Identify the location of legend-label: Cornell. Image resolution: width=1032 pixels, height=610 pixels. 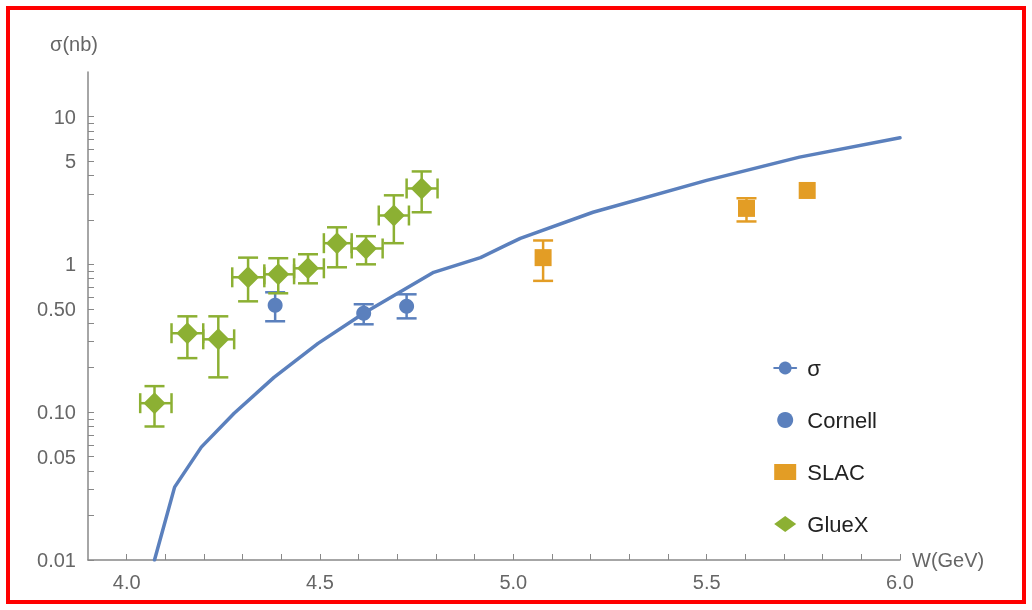
(839, 420).